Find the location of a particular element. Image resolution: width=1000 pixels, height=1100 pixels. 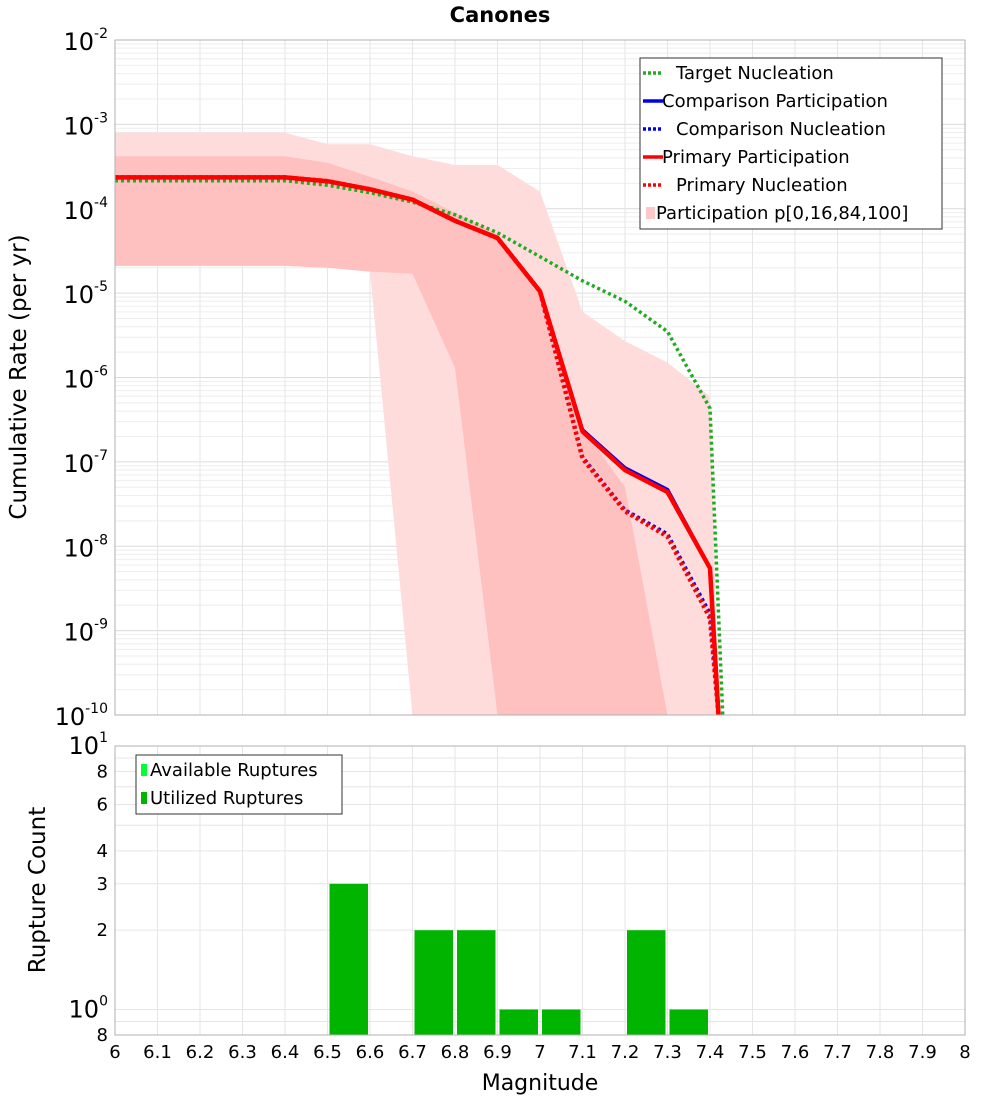

legend-label: Primary Participation is located at coordinates (756, 157).